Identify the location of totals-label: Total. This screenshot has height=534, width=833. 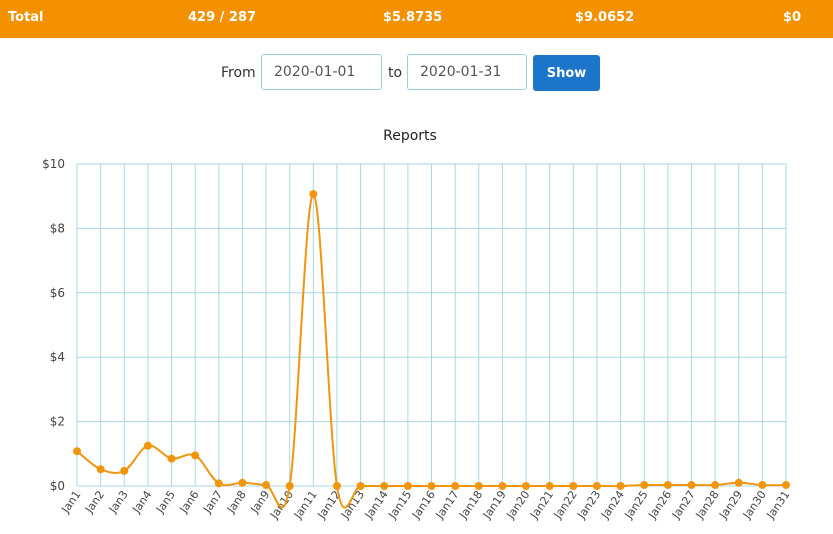
(26, 17).